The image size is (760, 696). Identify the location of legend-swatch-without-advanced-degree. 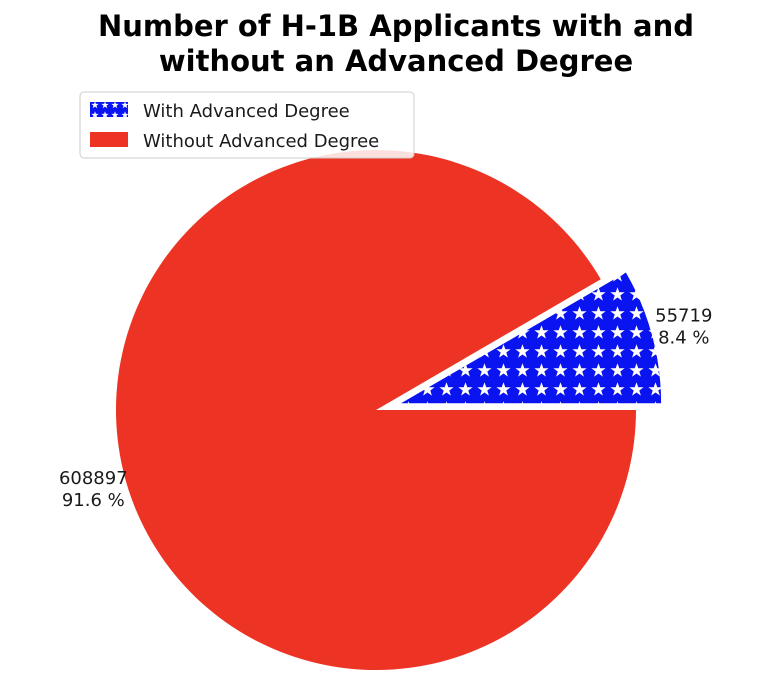
(109, 139).